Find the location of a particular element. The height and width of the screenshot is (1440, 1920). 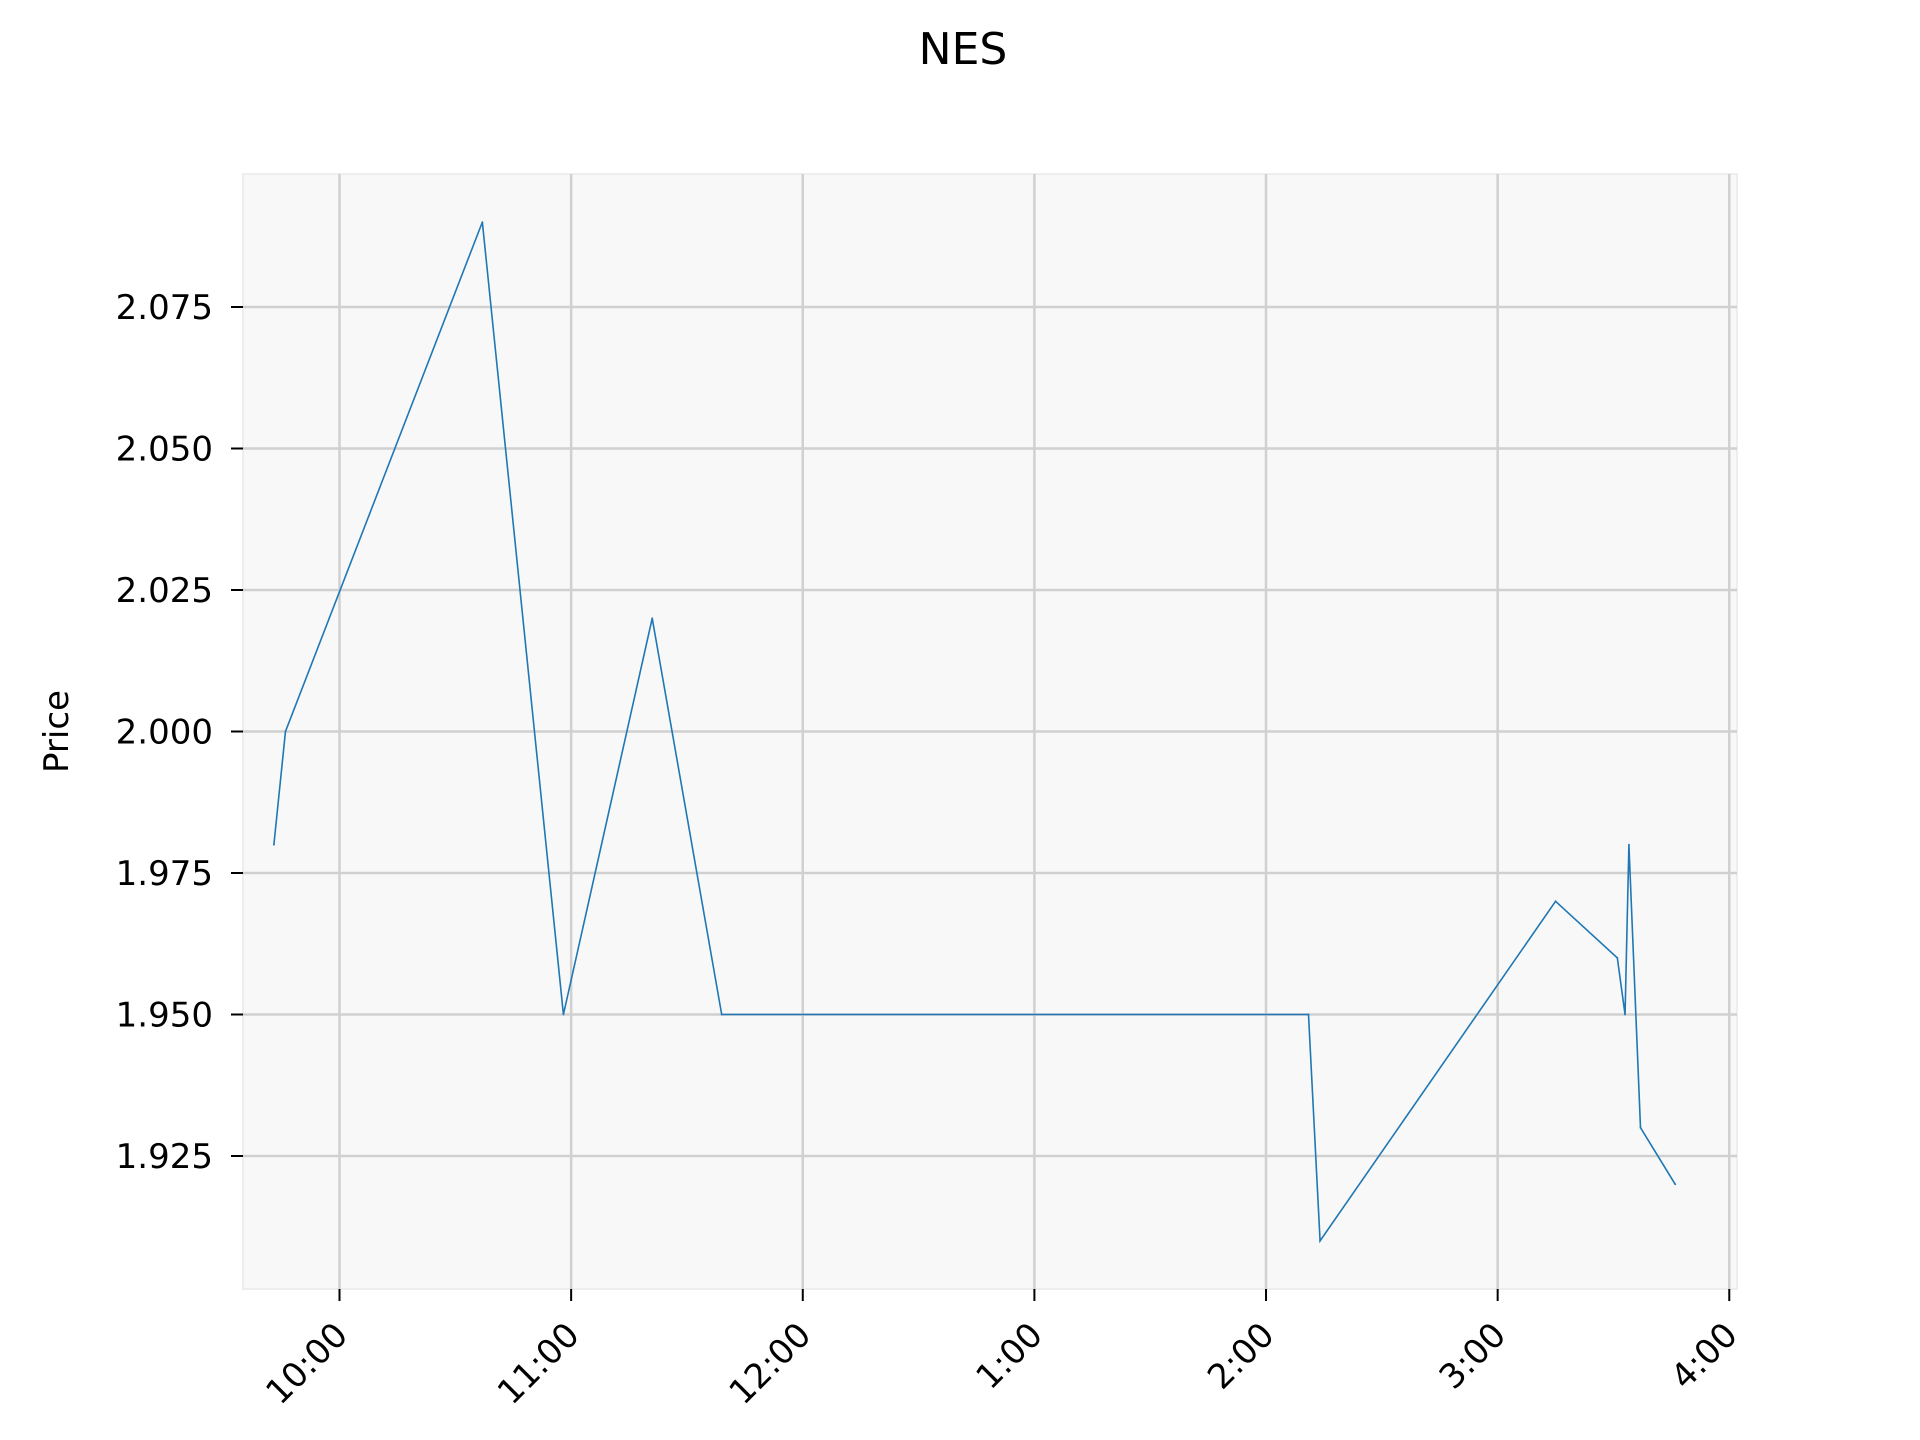

x-tick-label: 11:00 is located at coordinates (539, 1364).